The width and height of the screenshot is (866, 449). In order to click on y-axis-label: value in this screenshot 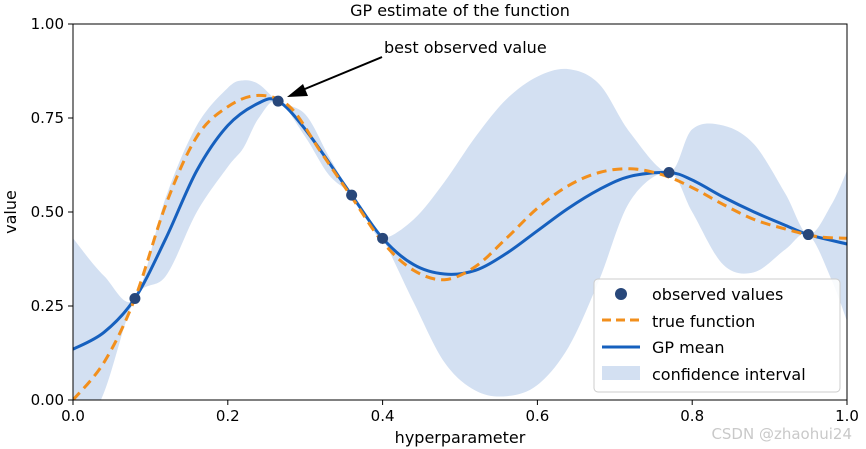, I will do `click(10, 212)`.